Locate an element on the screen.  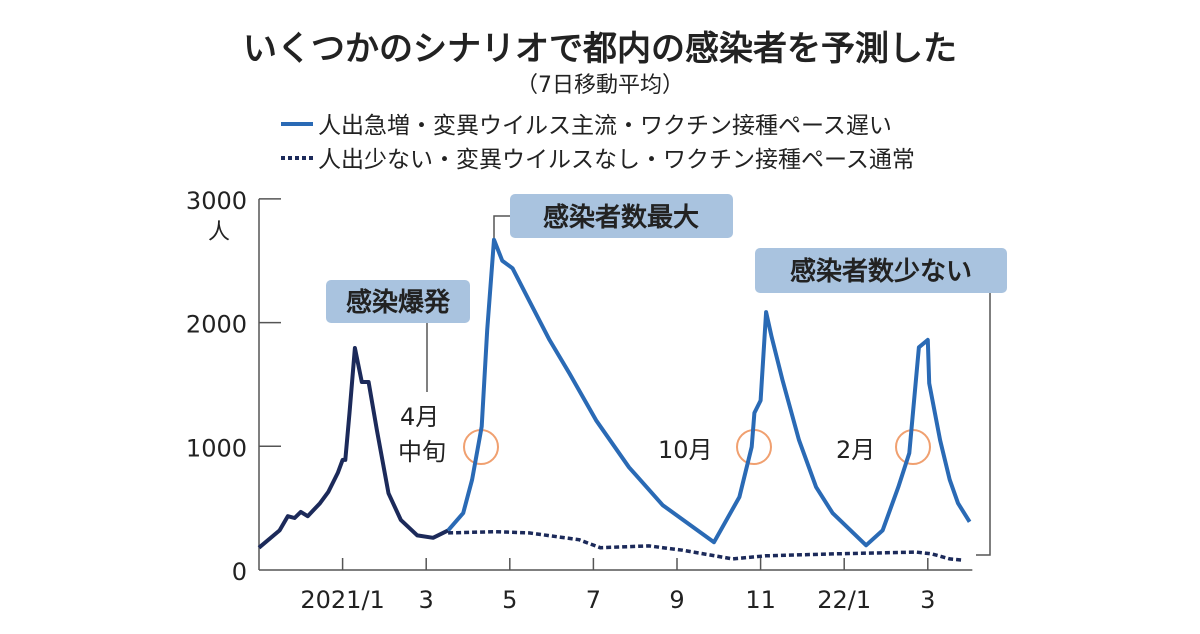
y-tick-label: 3000 is located at coordinates (216, 201).